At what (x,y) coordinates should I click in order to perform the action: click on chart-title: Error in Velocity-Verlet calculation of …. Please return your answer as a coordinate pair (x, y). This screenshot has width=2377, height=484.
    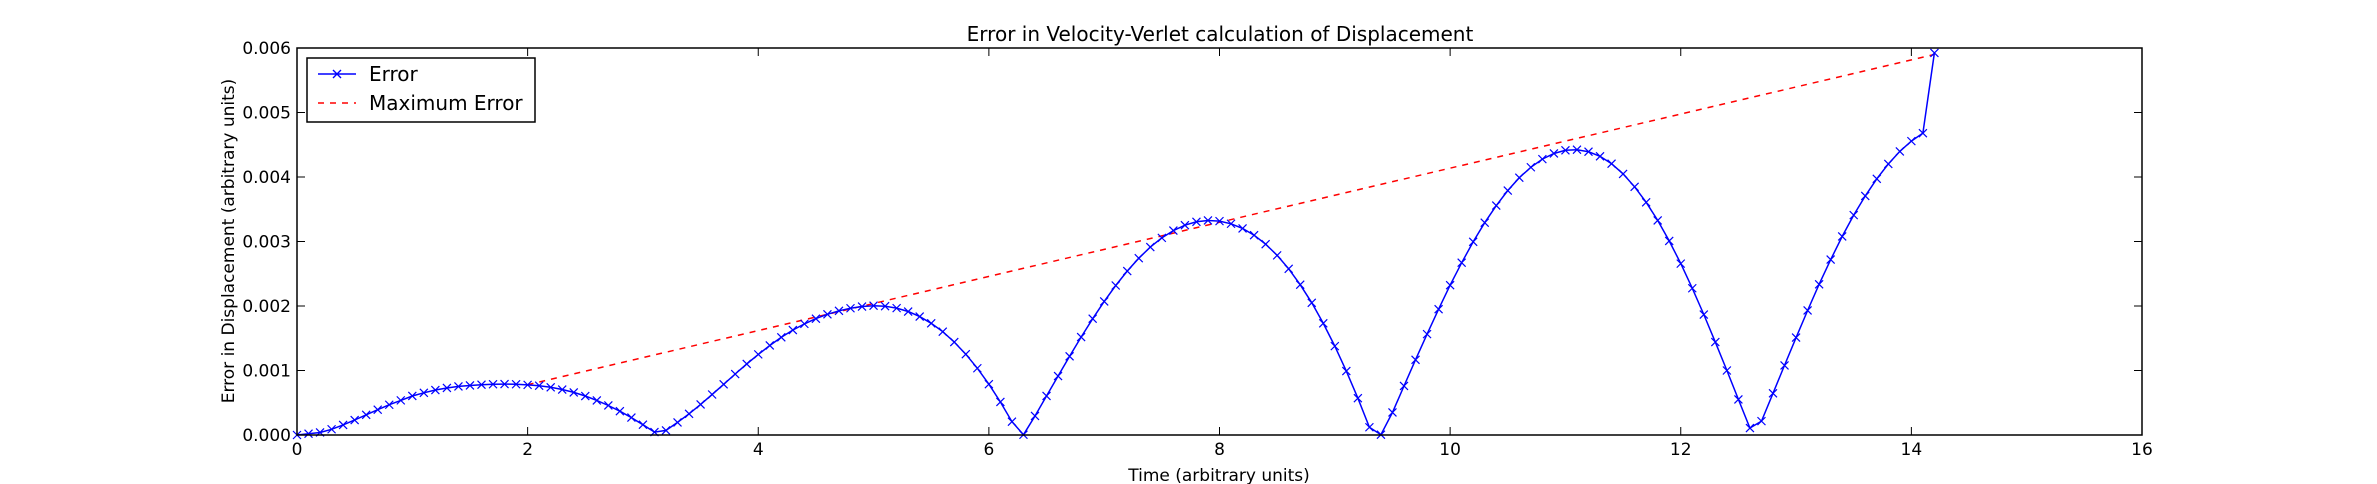
    Looking at the image, I should click on (1220, 34).